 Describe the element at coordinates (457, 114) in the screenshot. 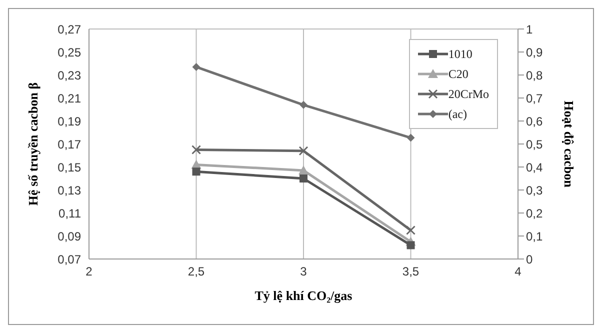

I see `legend-label: (ac)` at that location.